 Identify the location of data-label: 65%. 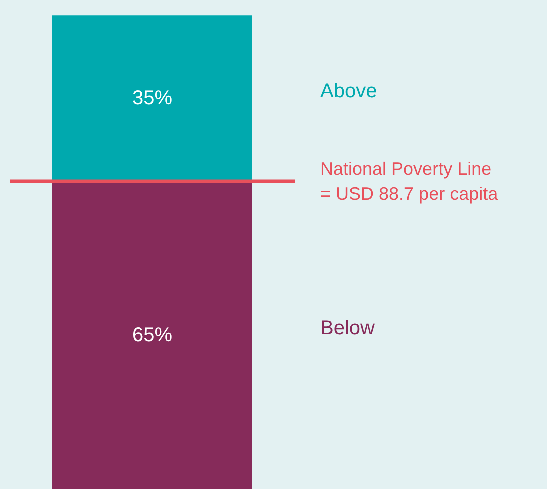
(152, 335).